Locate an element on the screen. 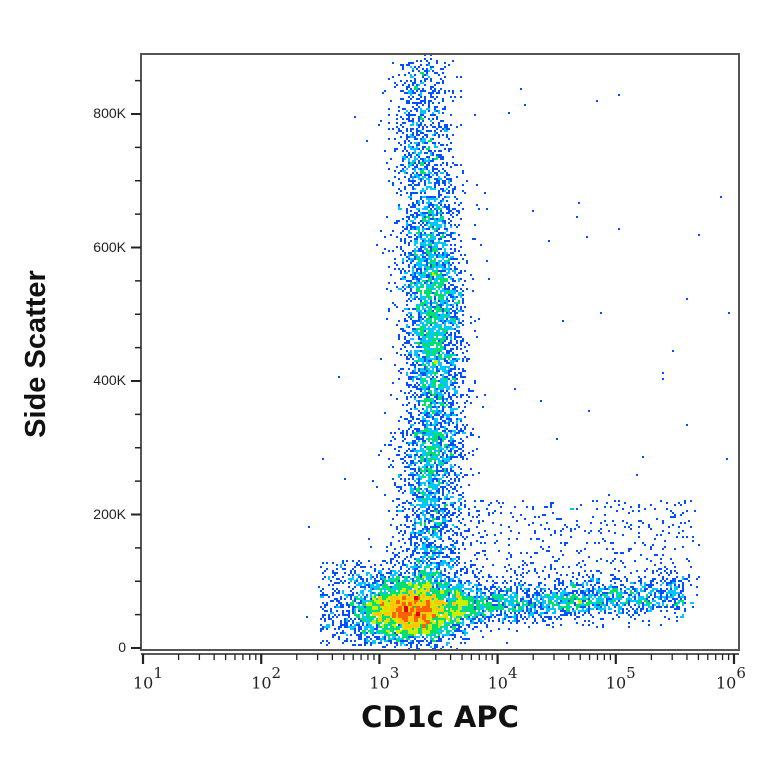 This screenshot has width=764, height=764. y-tick-label: 800K is located at coordinates (109, 113).